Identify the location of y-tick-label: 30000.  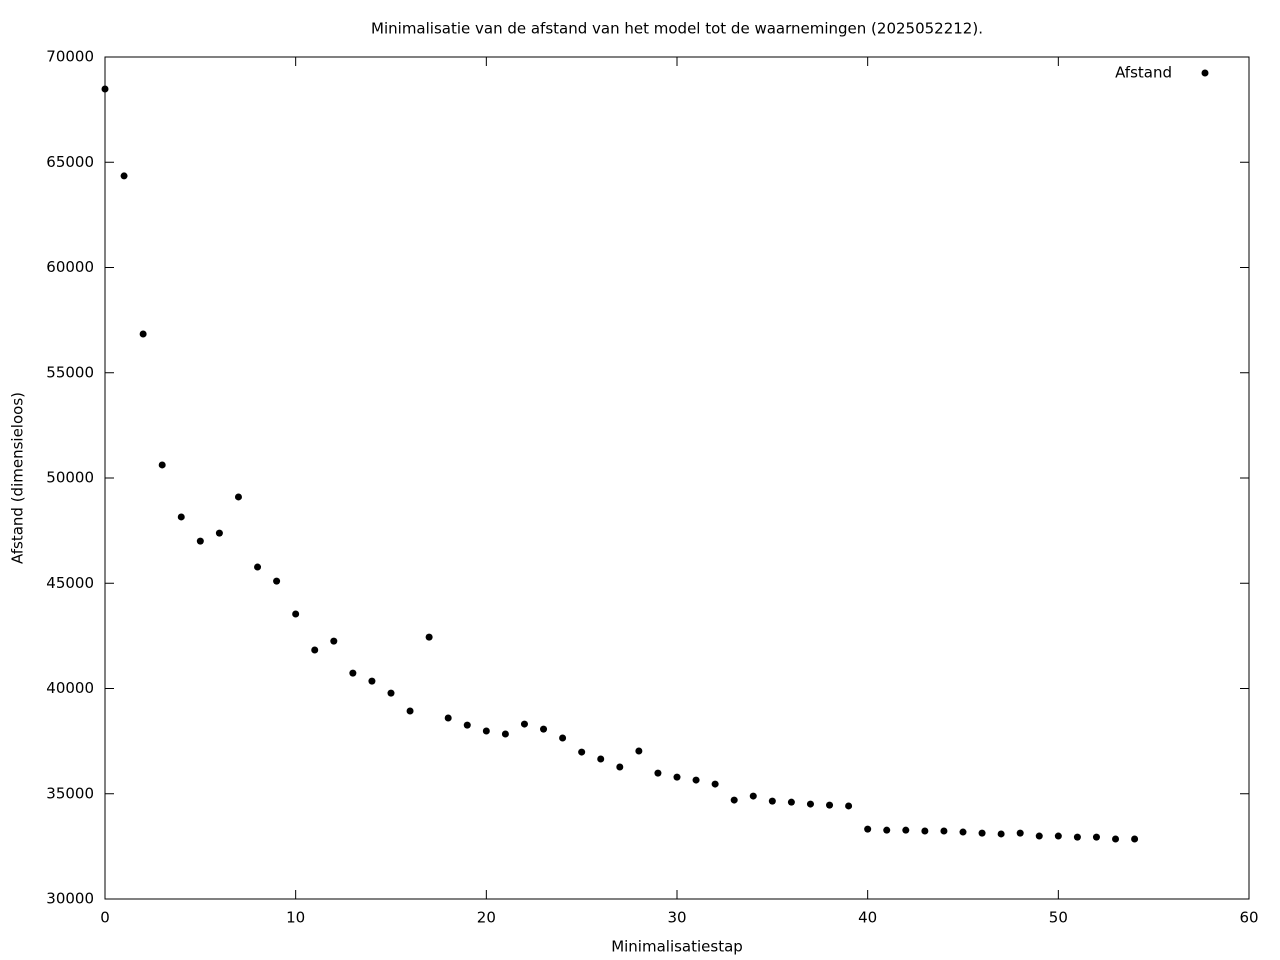
(70, 899).